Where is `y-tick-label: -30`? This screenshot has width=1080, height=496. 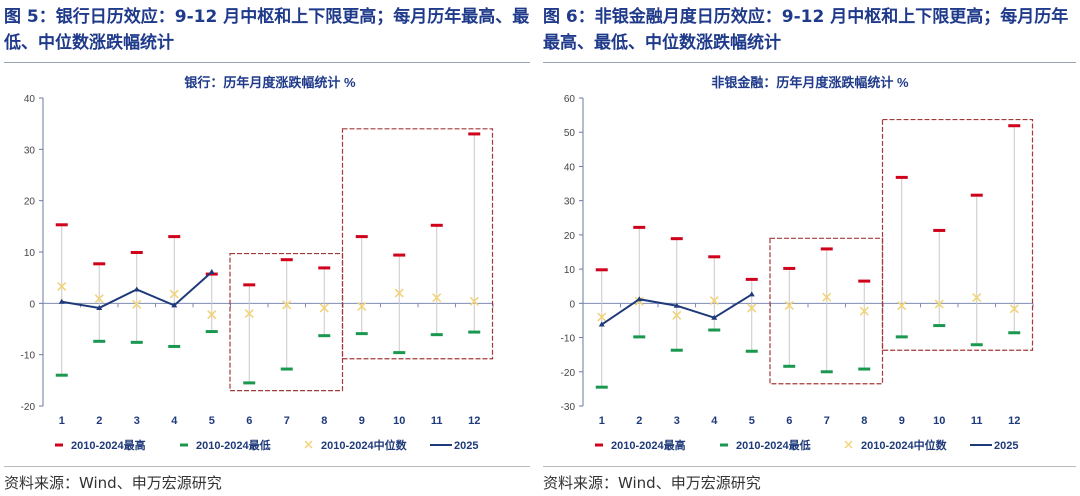 y-tick-label: -30 is located at coordinates (568, 407).